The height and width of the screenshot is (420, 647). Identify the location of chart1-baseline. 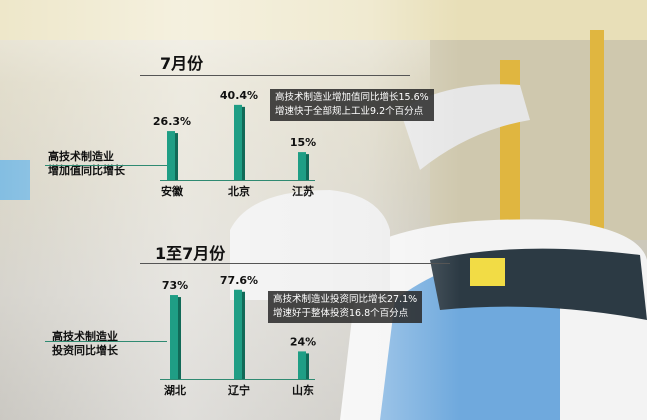
(237, 180).